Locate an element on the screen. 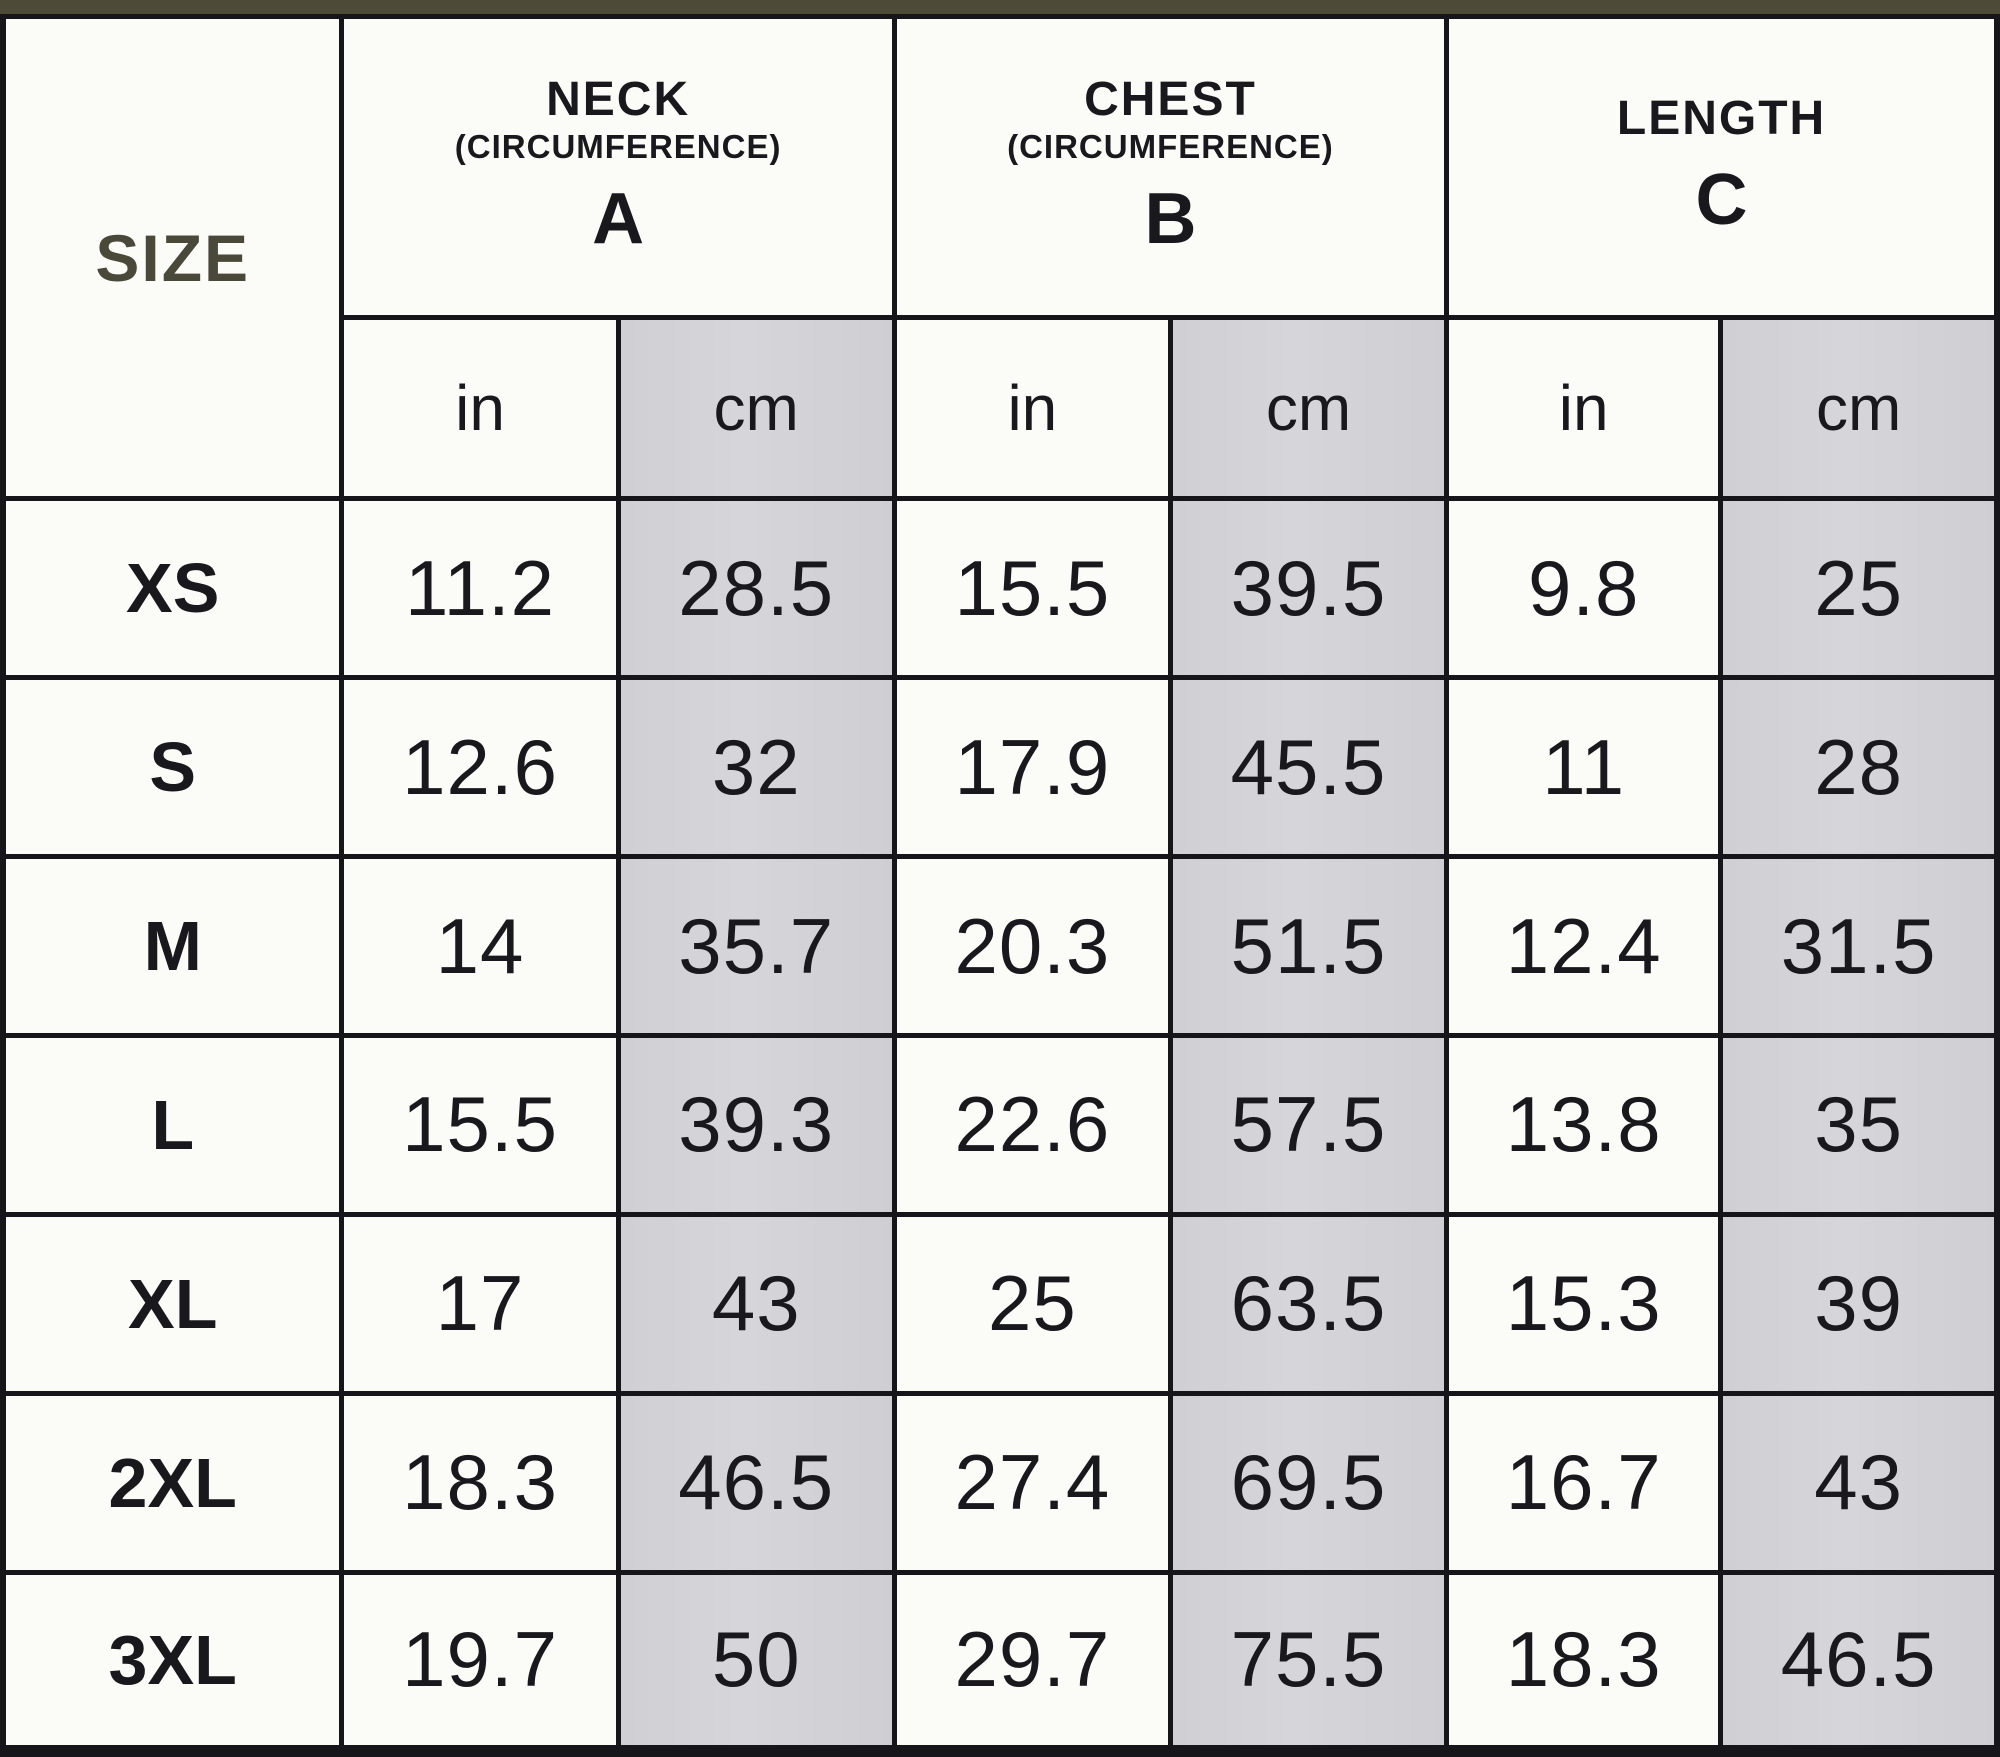 The width and height of the screenshot is (2000, 1757). length-section-header: LENGTH C is located at coordinates (1722, 167).